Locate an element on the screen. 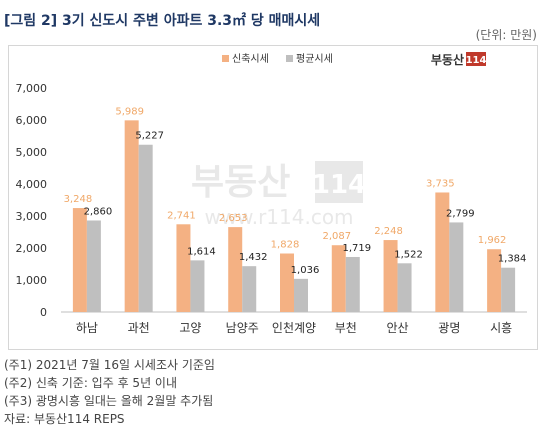  y-tick-label: 0 is located at coordinates (43, 312).